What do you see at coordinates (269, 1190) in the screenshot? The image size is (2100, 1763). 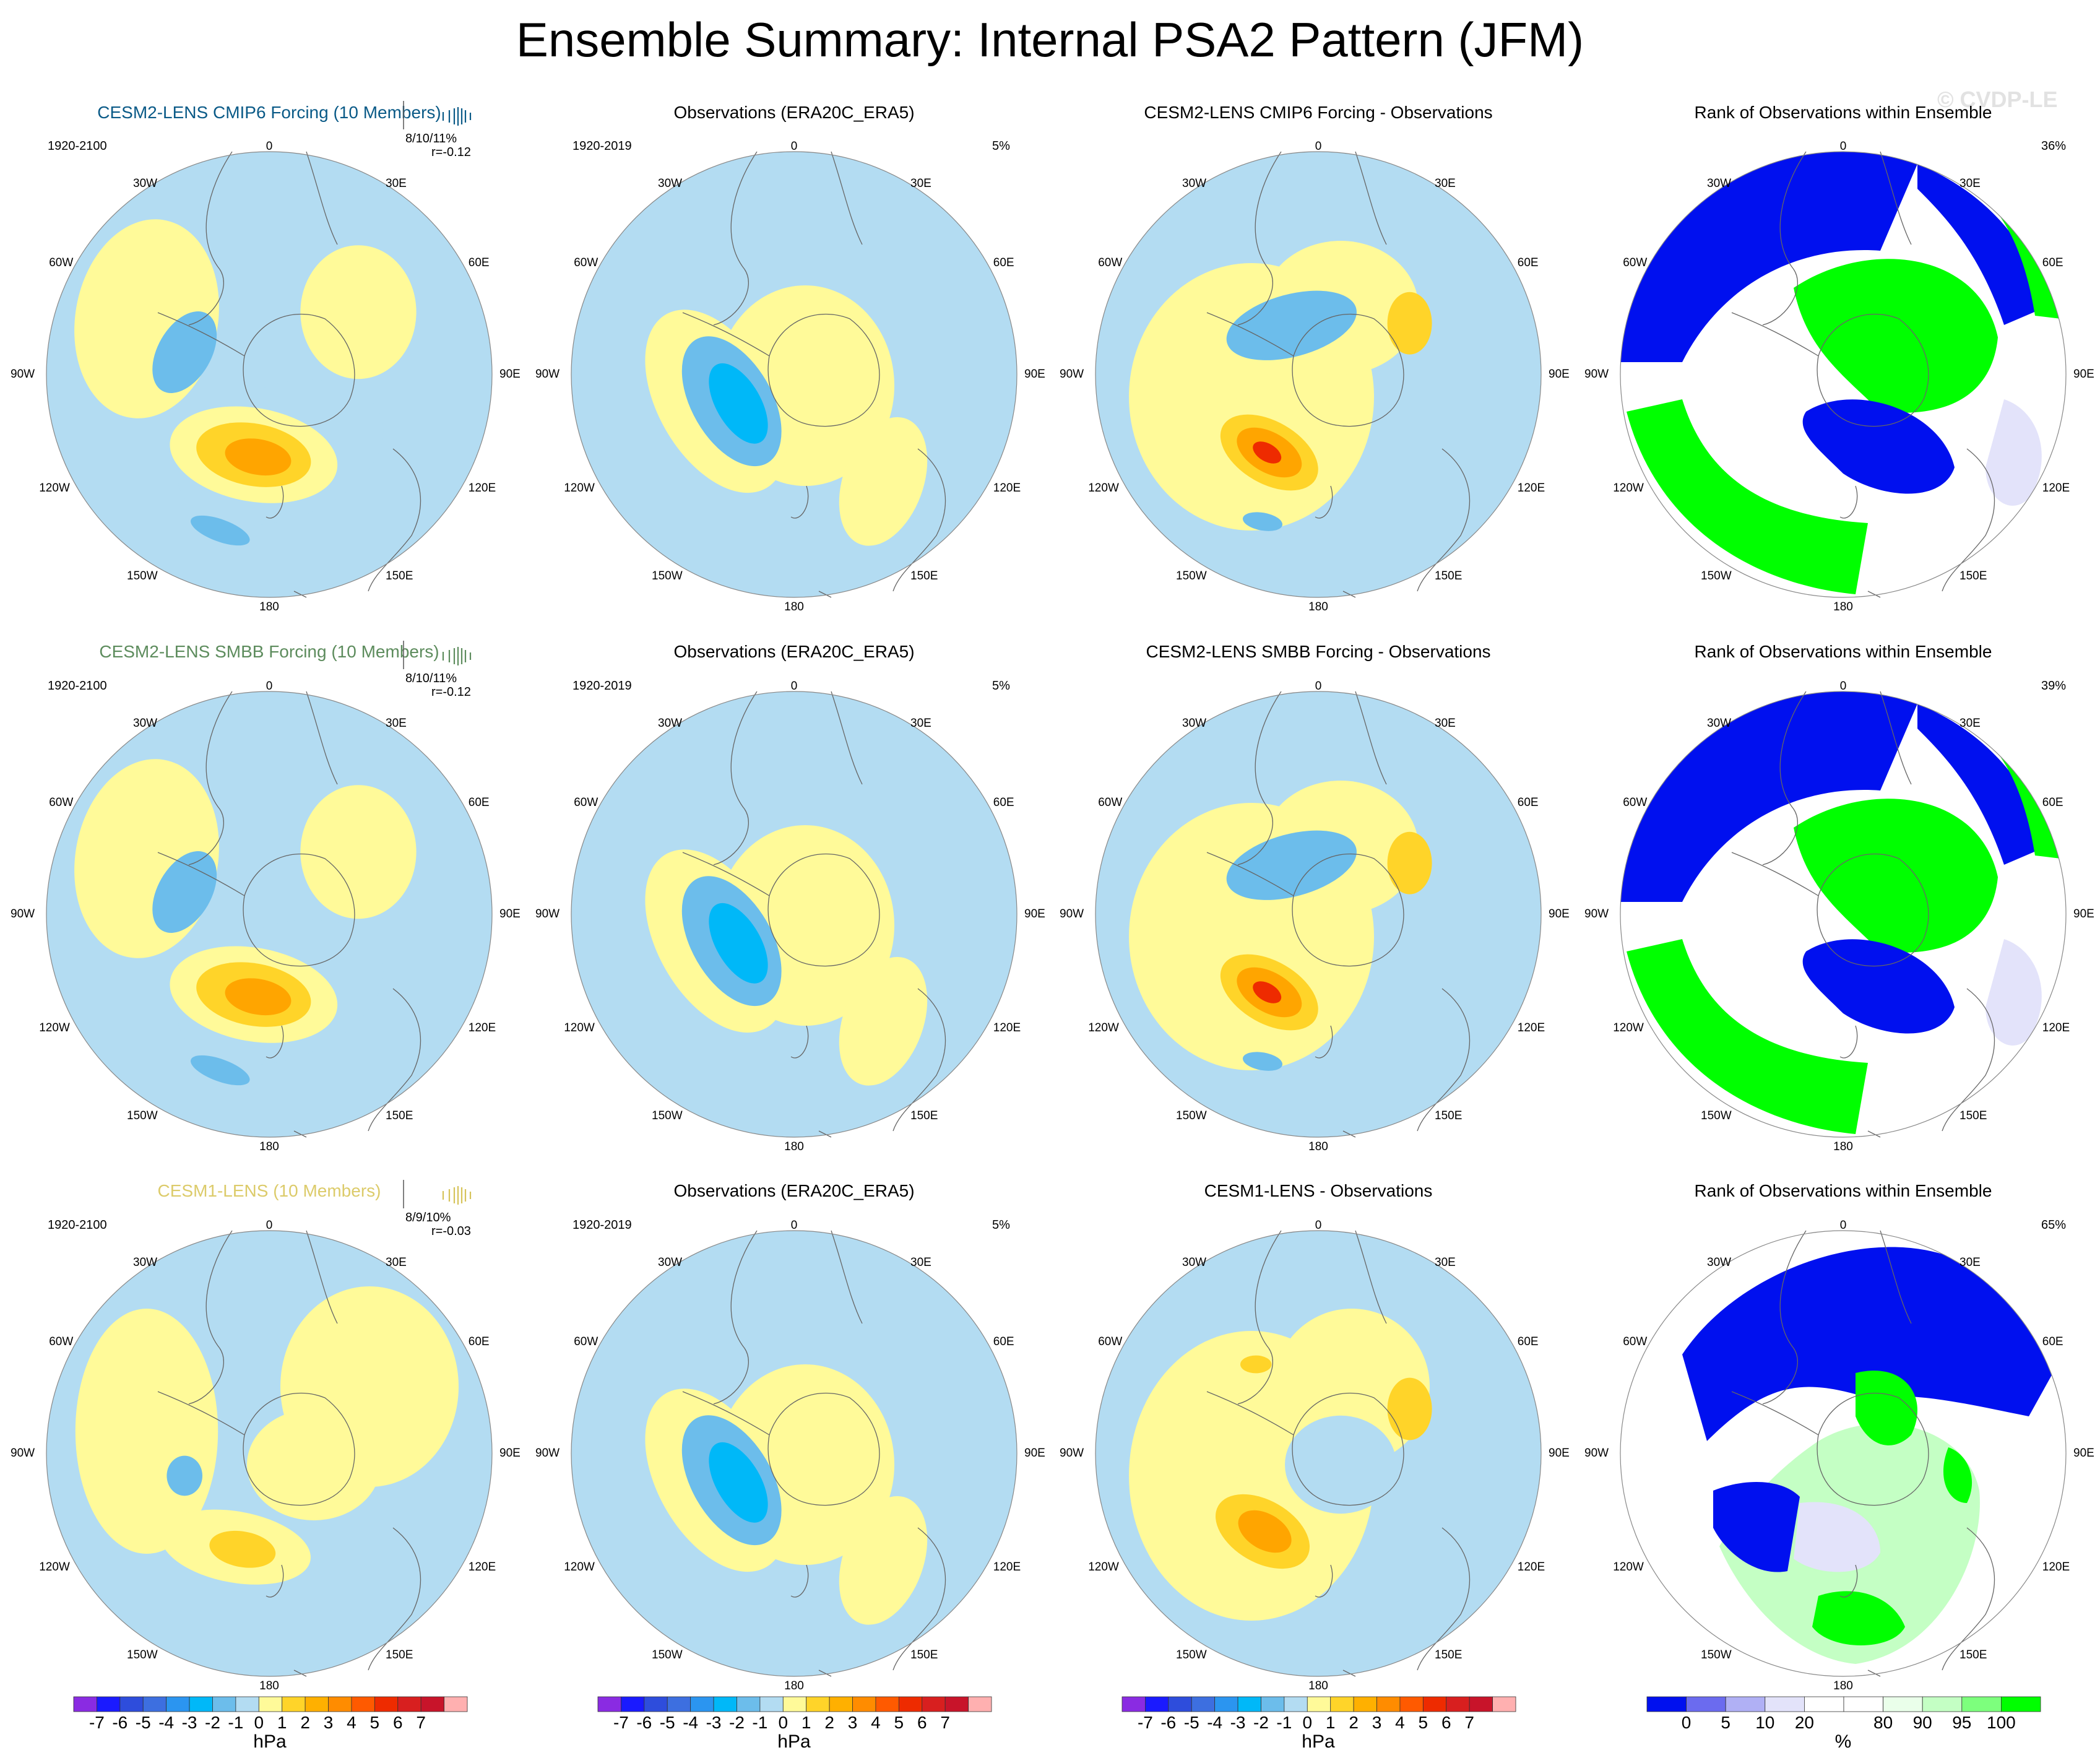 I see `model-panel-title: CESM1-LENS (10 Members)` at bounding box center [269, 1190].